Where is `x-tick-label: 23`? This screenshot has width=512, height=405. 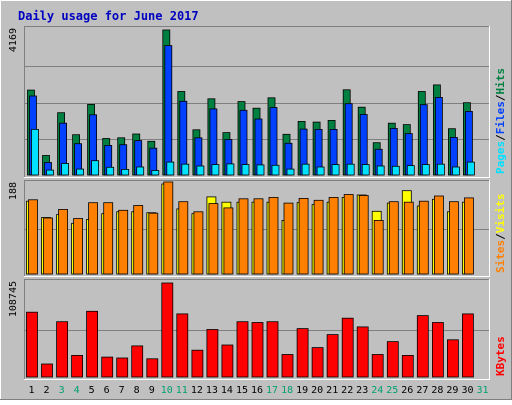
x-tick-label: 23 is located at coordinates (362, 390).